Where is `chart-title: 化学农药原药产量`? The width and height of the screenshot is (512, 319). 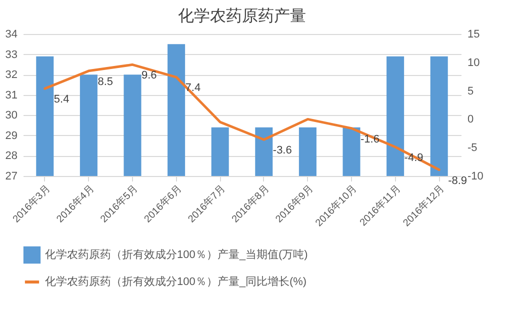
chart-title: 化学农药原药产量 is located at coordinates (242, 16).